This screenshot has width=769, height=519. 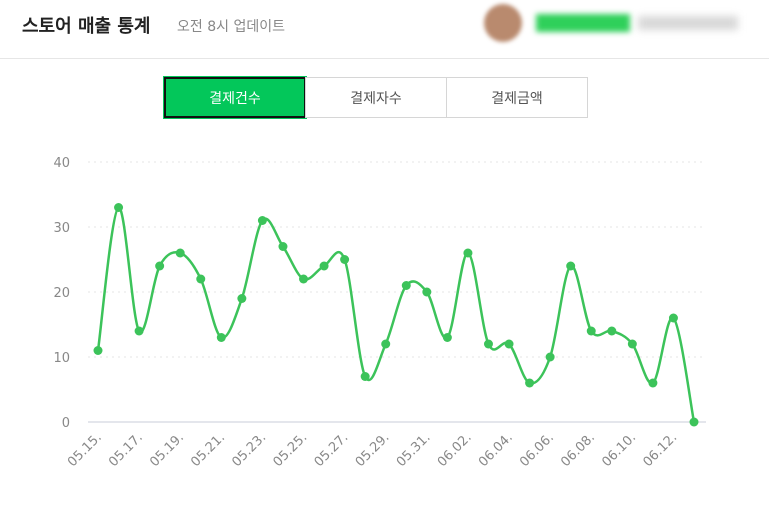 I want to click on x-tick-label: 06.10., so click(x=619, y=450).